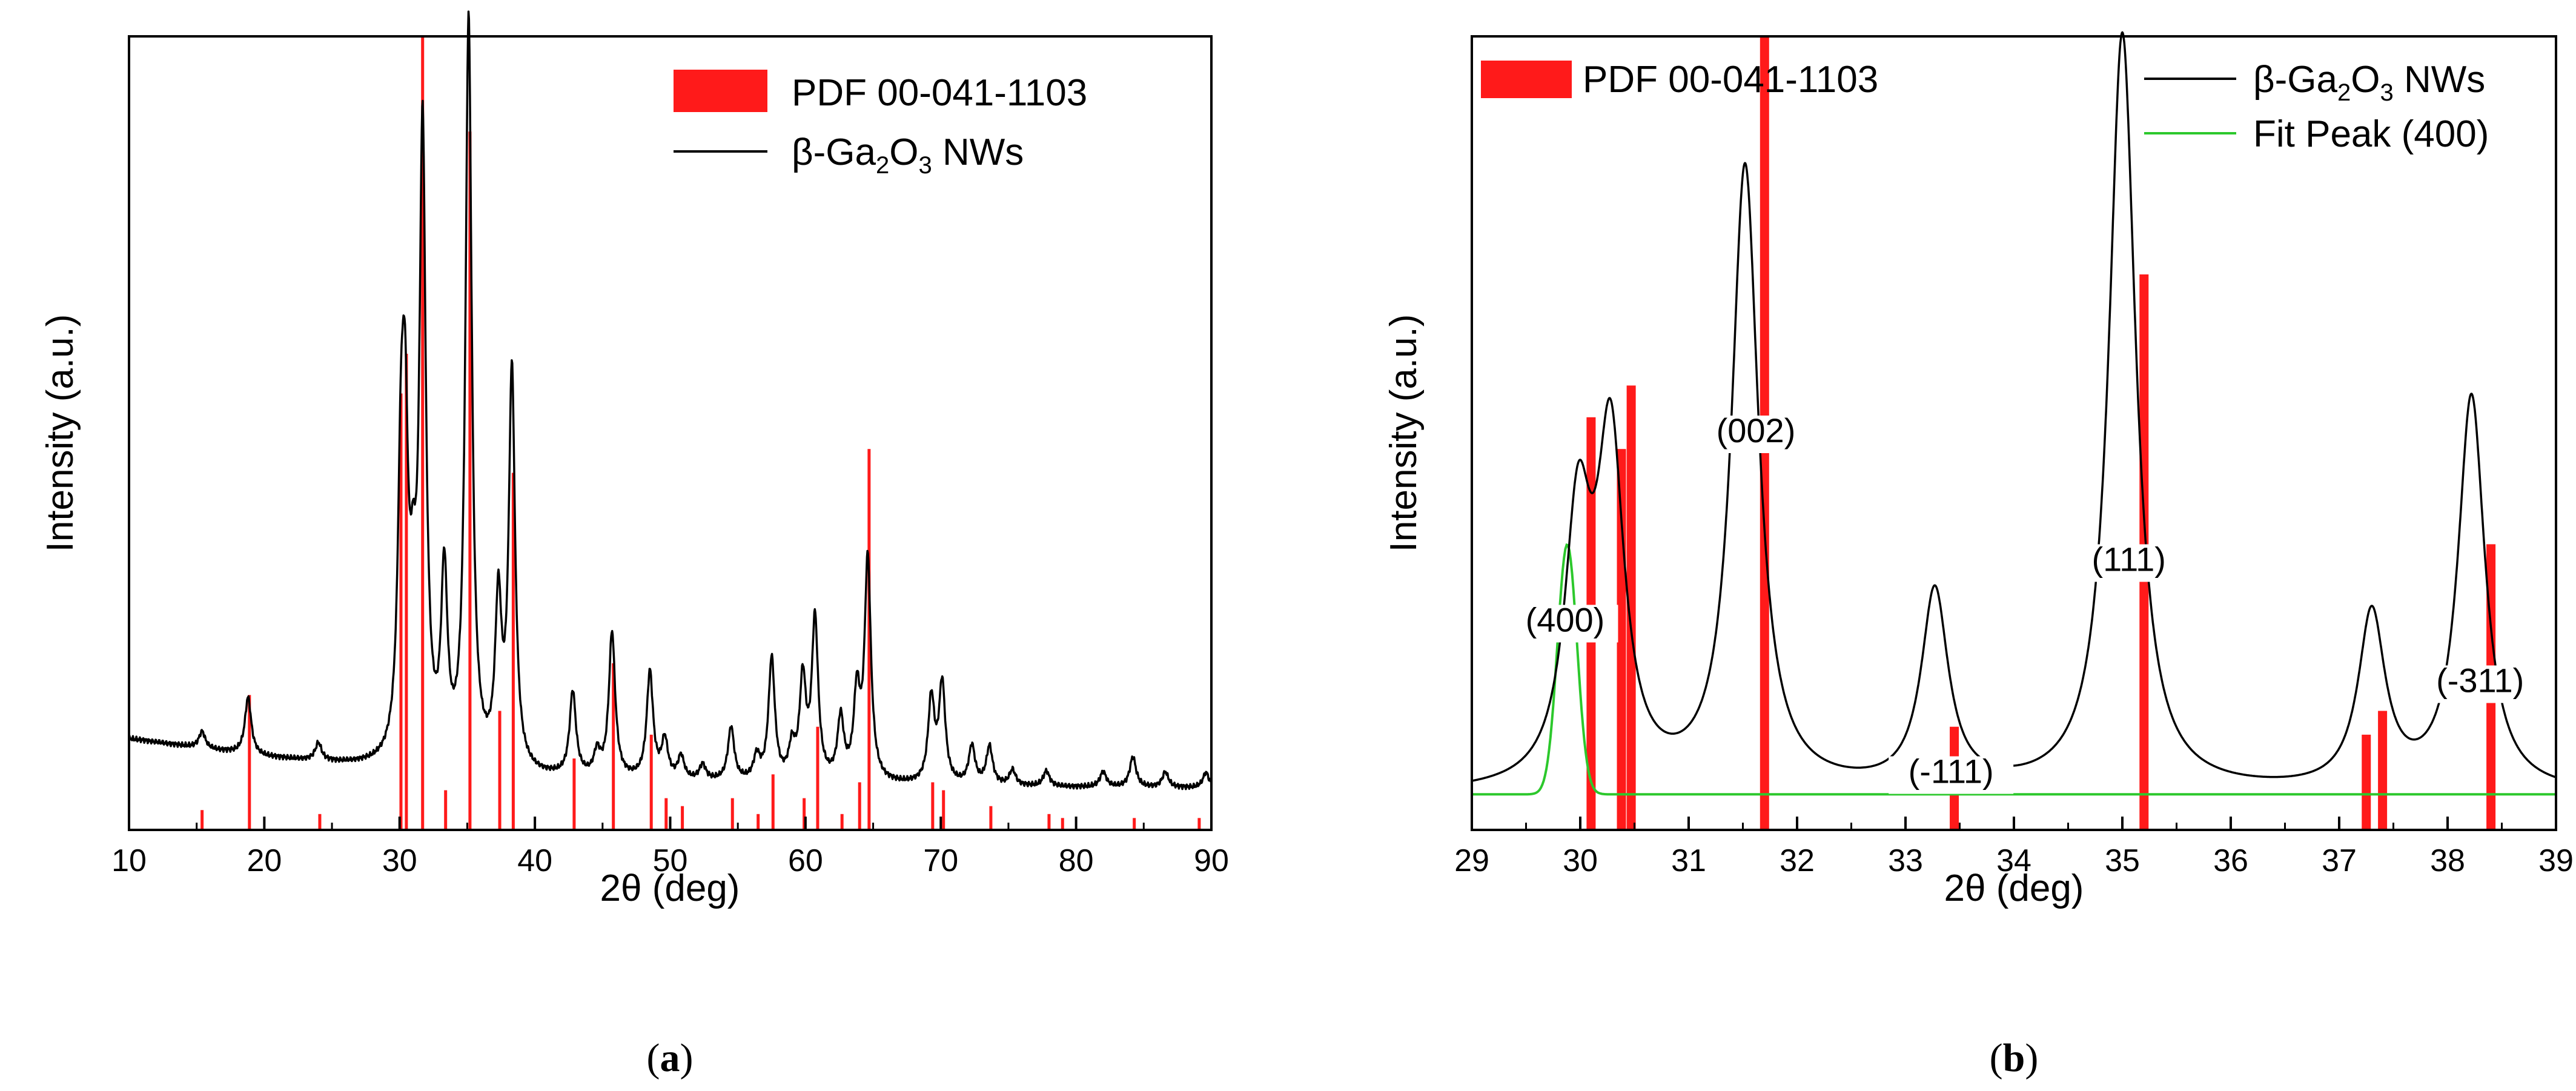  I want to click on legend-label-measured-b: β-Ga2O3 NWs, so click(2369, 82).